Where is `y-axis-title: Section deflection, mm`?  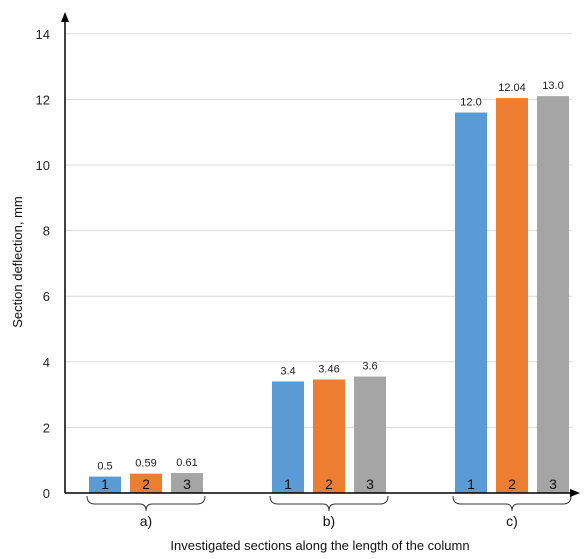
y-axis-title: Section deflection, mm is located at coordinates (17, 262).